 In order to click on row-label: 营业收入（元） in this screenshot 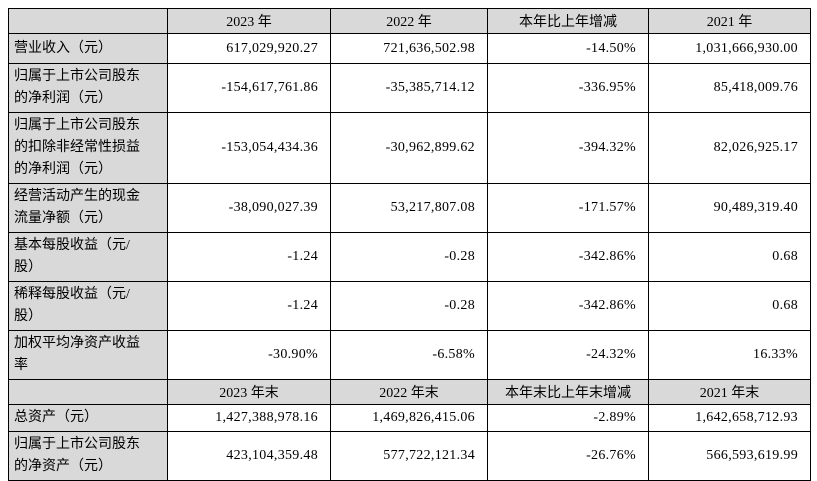, I will do `click(88, 48)`.